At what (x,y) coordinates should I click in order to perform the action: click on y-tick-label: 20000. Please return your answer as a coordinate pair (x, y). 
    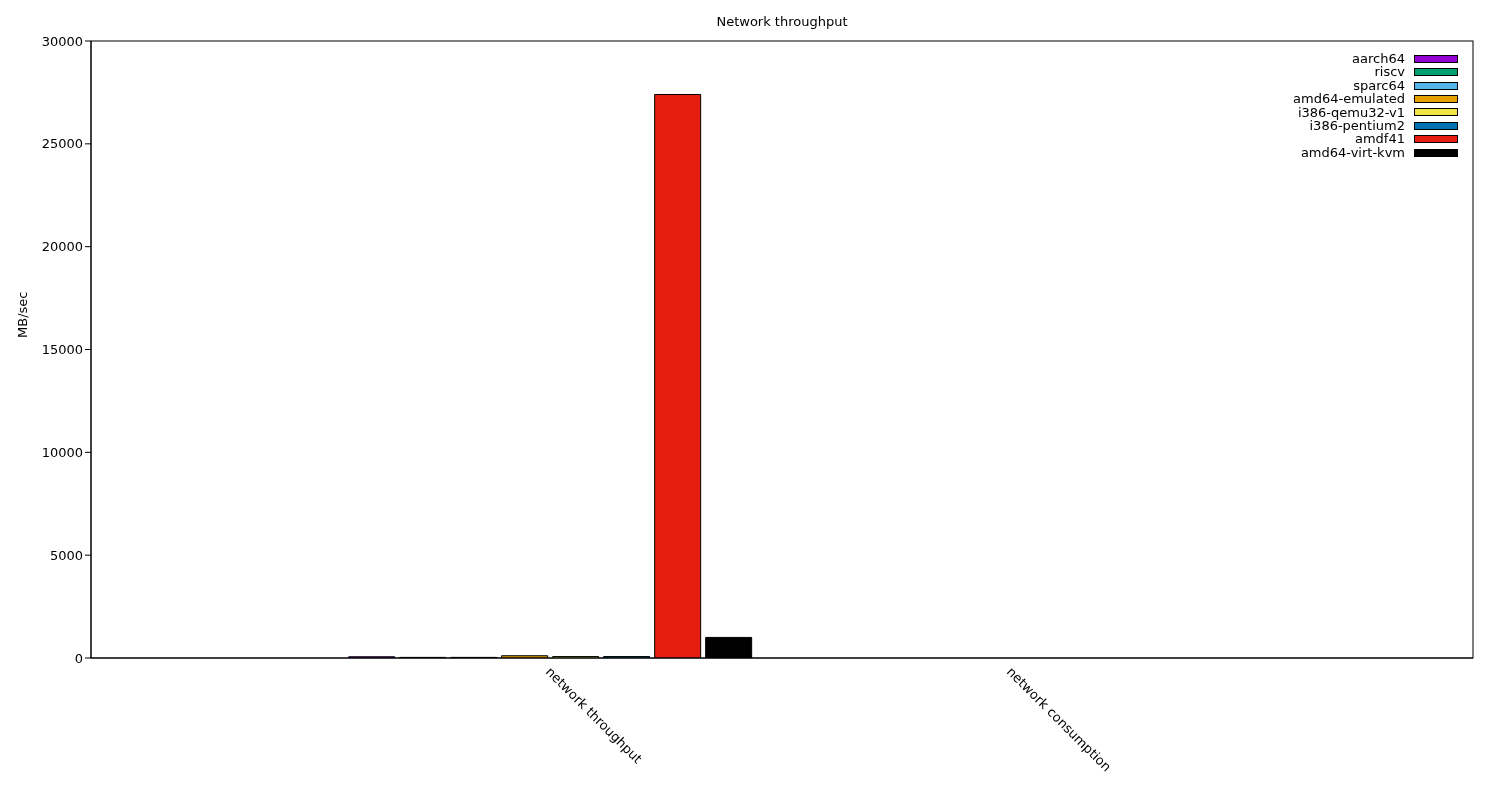
    Looking at the image, I should click on (62, 247).